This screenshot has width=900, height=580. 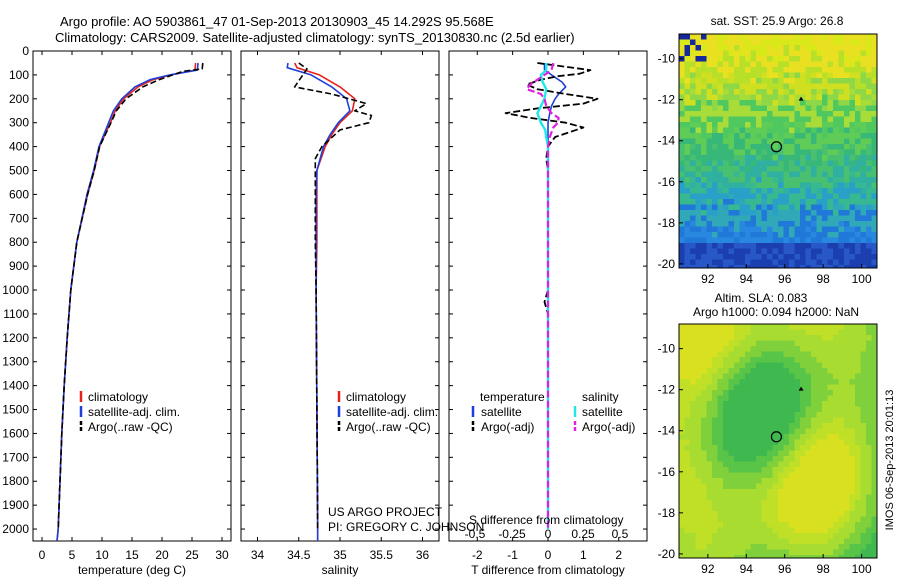 I want to click on y-tick-label: -20, so click(x=667, y=264).